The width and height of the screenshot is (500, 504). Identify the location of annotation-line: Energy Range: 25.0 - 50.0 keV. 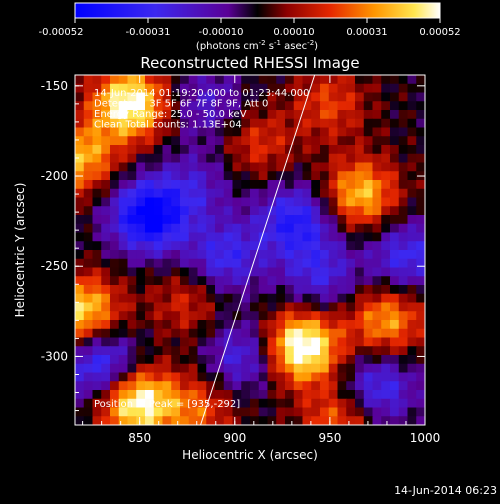
(170, 114).